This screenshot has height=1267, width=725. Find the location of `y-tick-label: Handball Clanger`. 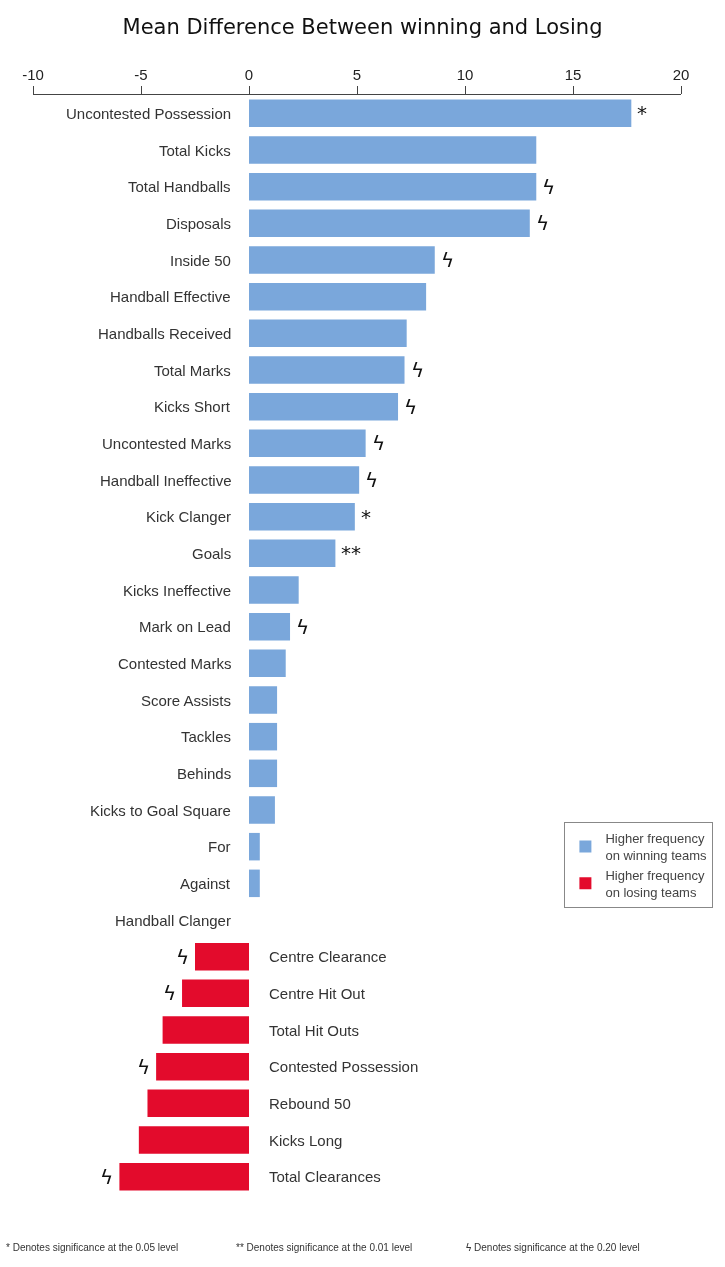

y-tick-label: Handball Clanger is located at coordinates (173, 920).